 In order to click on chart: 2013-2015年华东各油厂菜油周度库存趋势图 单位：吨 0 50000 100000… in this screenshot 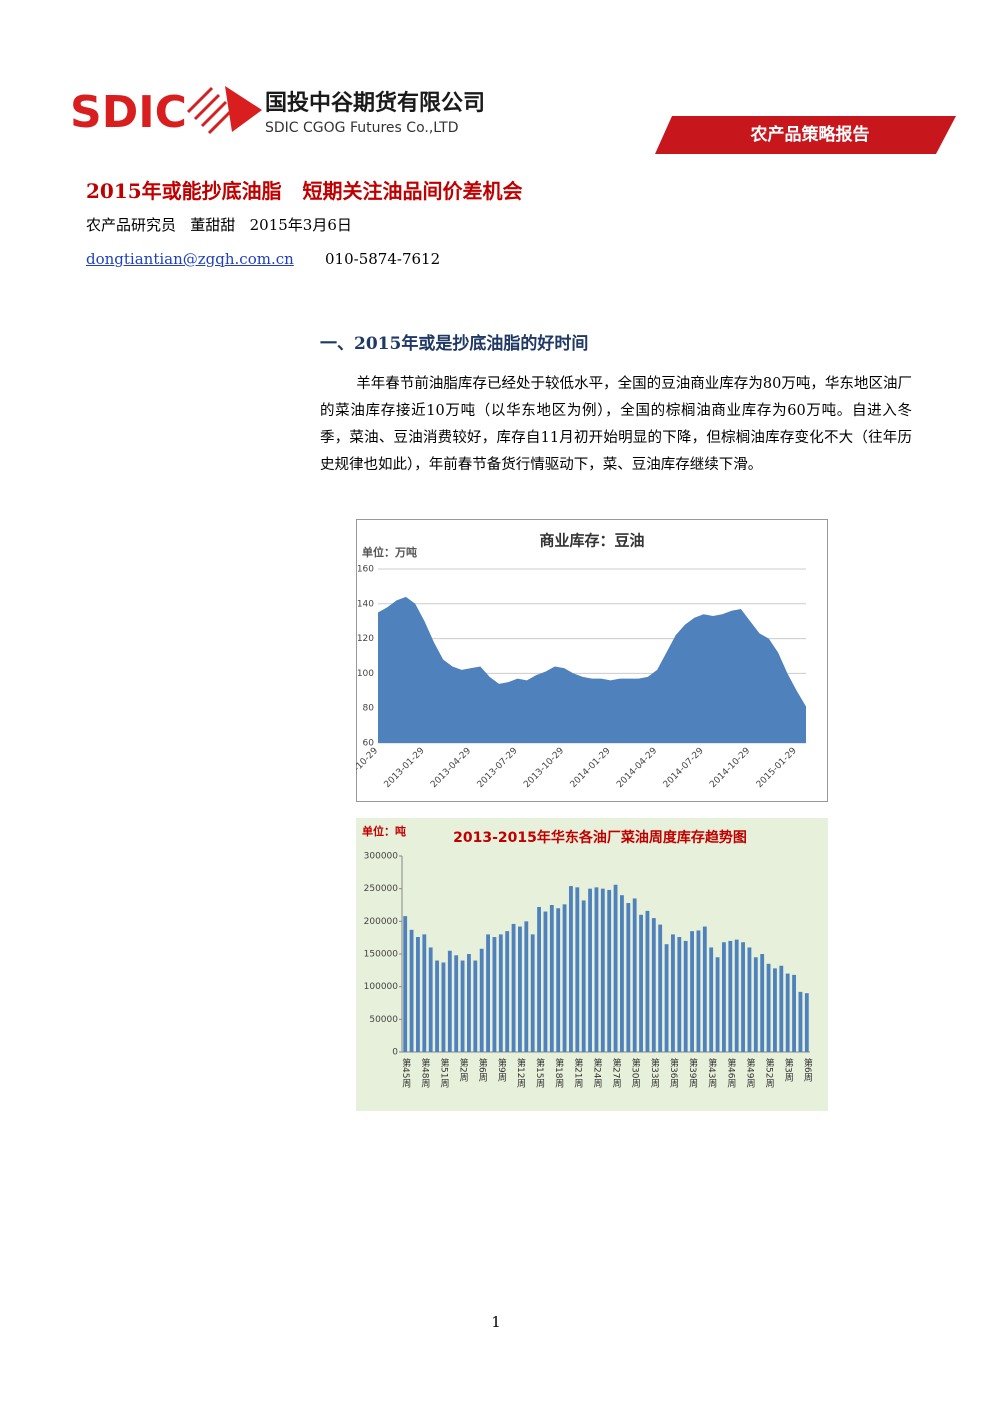, I will do `click(592, 964)`.